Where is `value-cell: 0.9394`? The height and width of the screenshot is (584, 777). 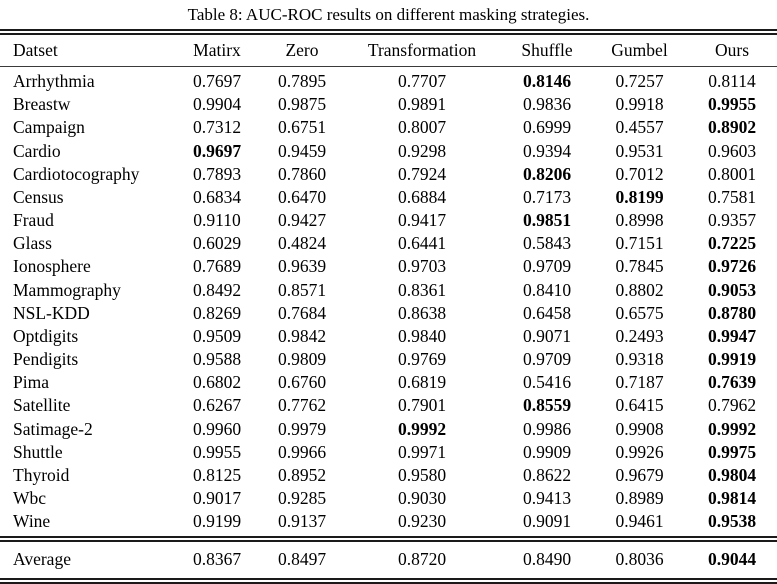 value-cell: 0.9394 is located at coordinates (547, 150).